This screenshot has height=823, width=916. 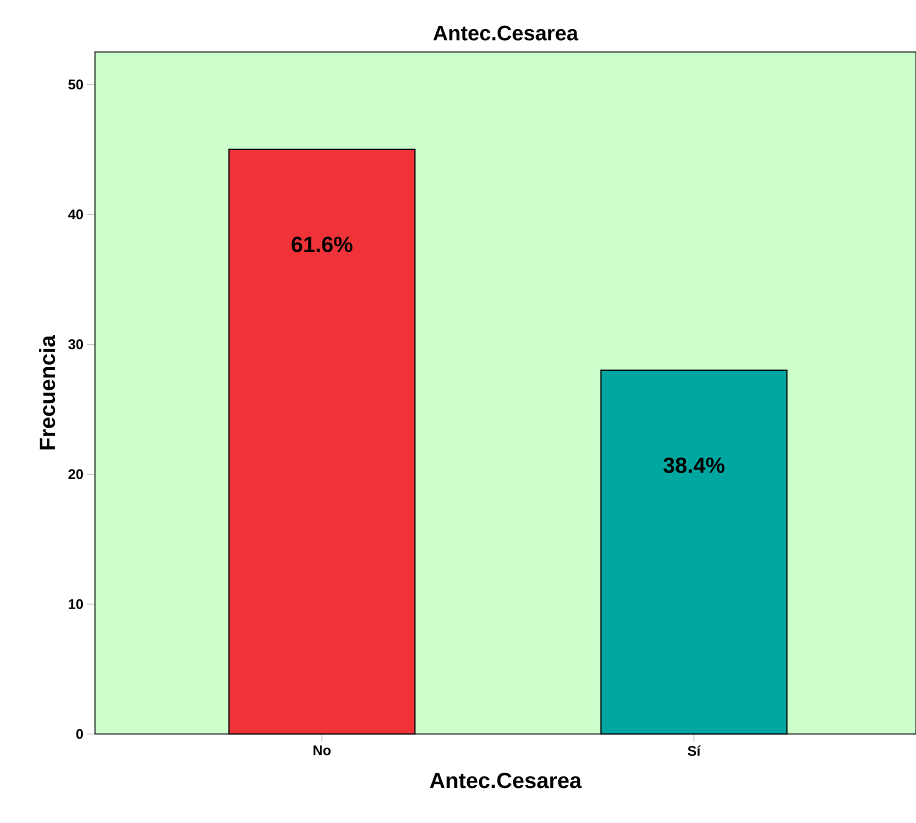 What do you see at coordinates (694, 751) in the screenshot?
I see `x-tick-label: Sí` at bounding box center [694, 751].